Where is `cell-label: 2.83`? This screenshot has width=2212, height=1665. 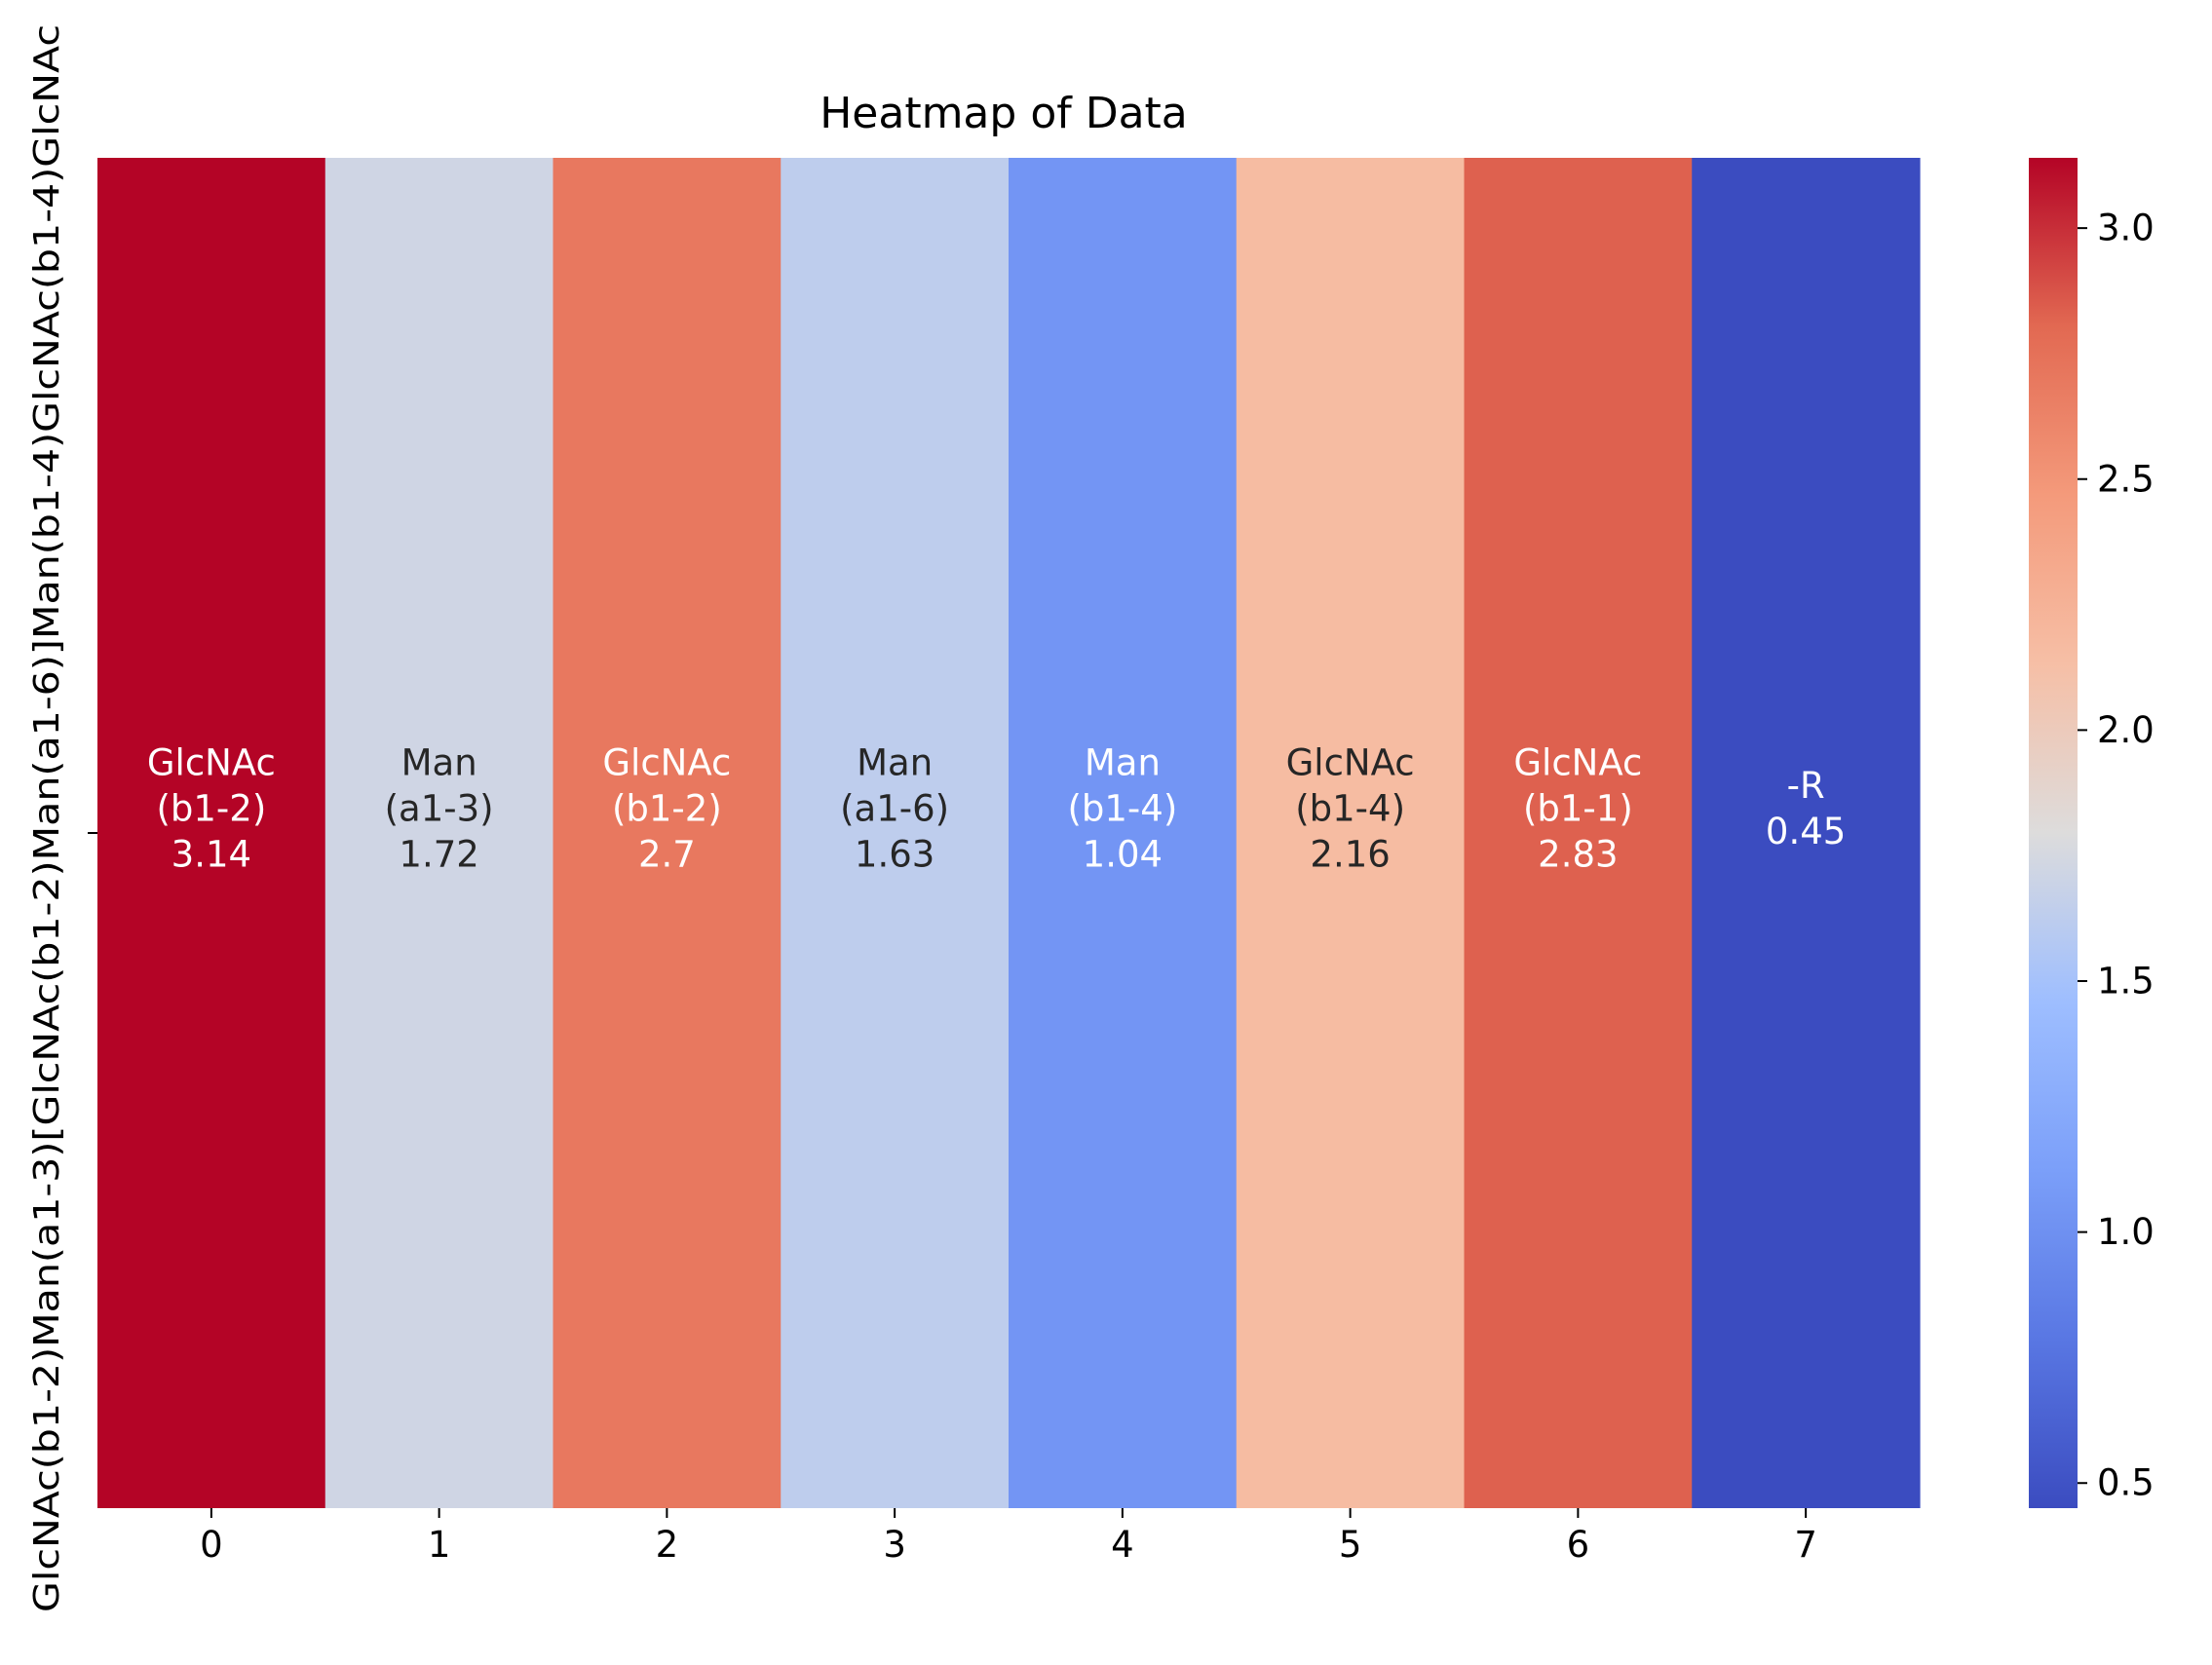
cell-label: 2.83 is located at coordinates (1578, 855).